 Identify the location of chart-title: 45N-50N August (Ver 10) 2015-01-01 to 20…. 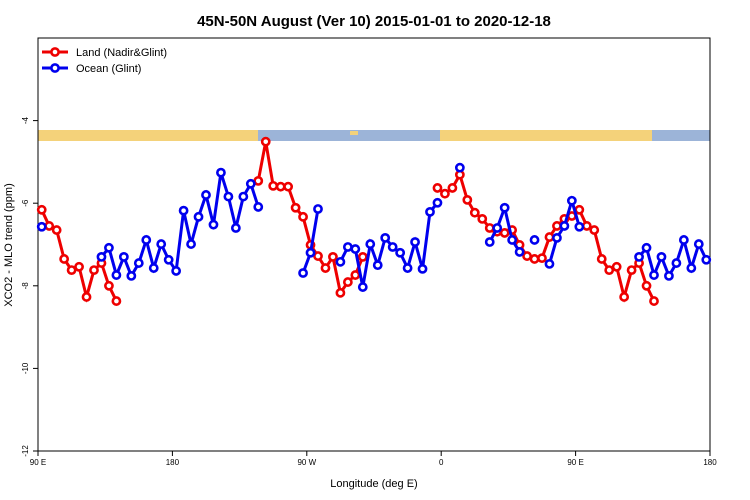
(374, 21).